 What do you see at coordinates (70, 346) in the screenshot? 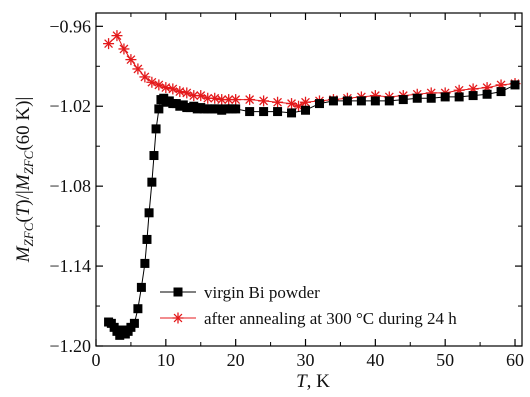
I see `y-tick-label: −1.20` at bounding box center [70, 346].